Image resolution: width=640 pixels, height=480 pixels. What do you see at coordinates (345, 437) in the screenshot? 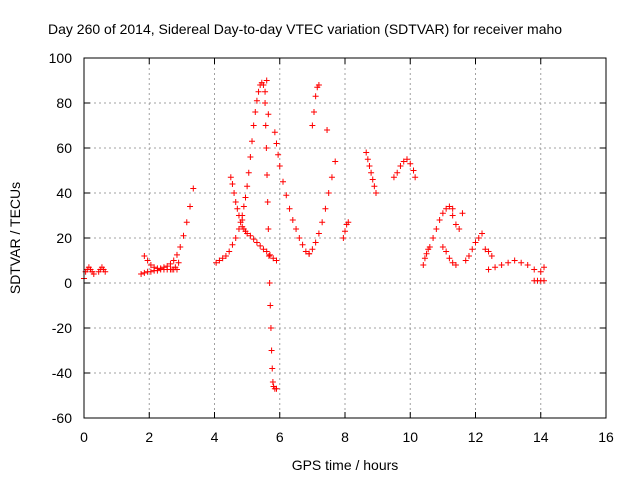
I see `x-tick-label: 8` at bounding box center [345, 437].